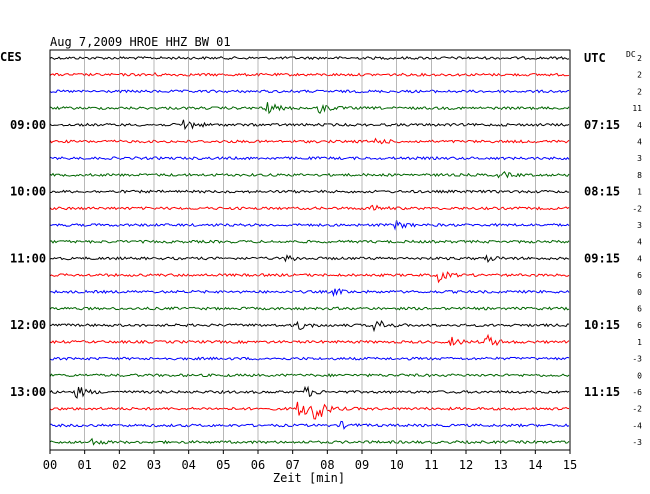 The width and height of the screenshot is (650, 494). Describe the element at coordinates (466, 465) in the screenshot. I see `x-tick-label: 12` at that location.